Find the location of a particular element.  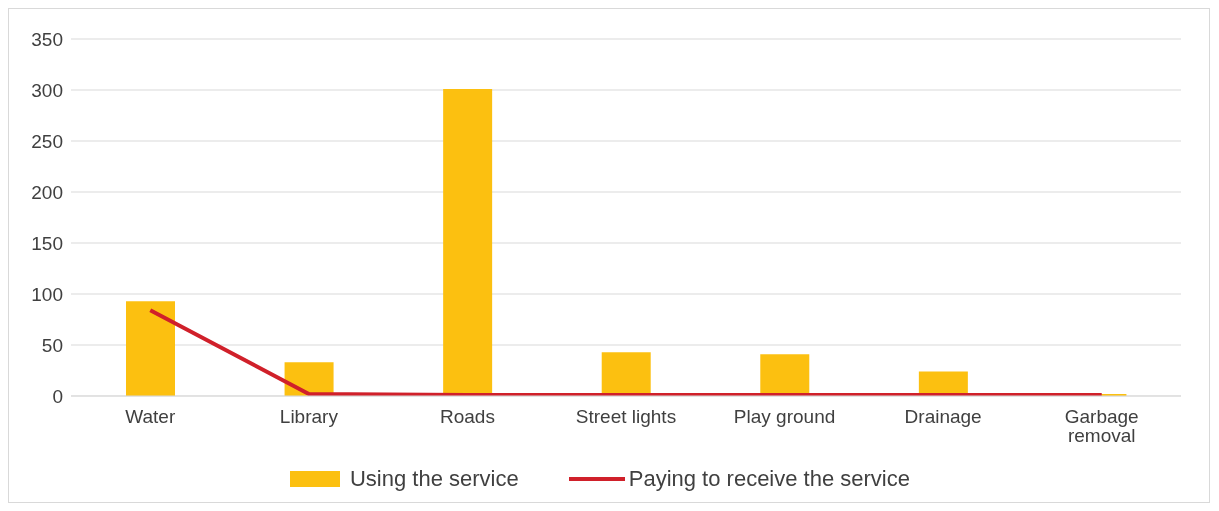

x-tick-label: Roads is located at coordinates (467, 417).